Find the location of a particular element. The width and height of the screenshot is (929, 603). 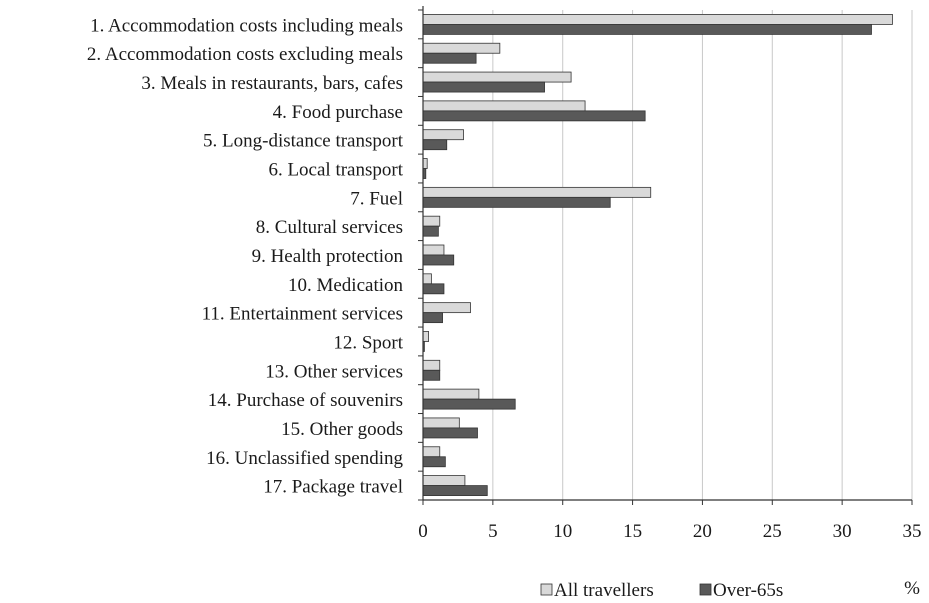

category-label-4: 4. Food purchase is located at coordinates (338, 112).